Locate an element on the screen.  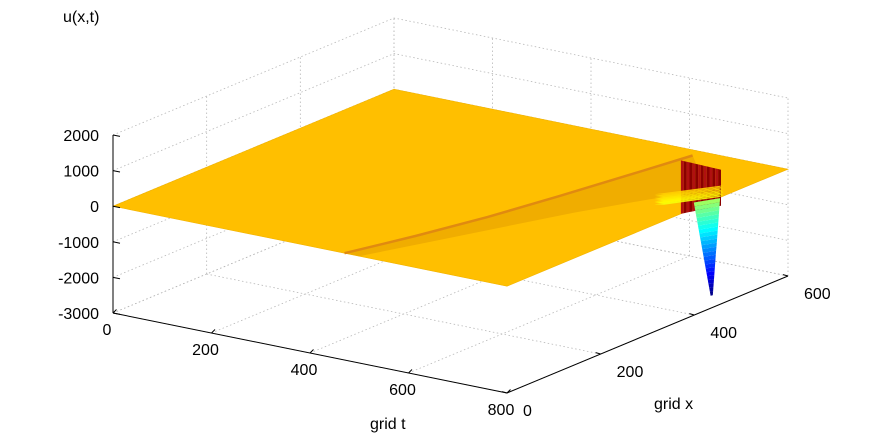
z-tick-label: 2000 is located at coordinates (81, 136).